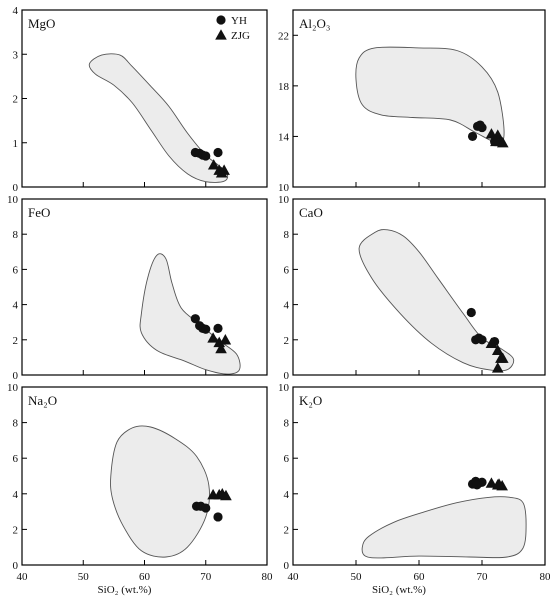  Describe the element at coordinates (311, 212) in the screenshot. I see `panel-title: CaO` at that location.